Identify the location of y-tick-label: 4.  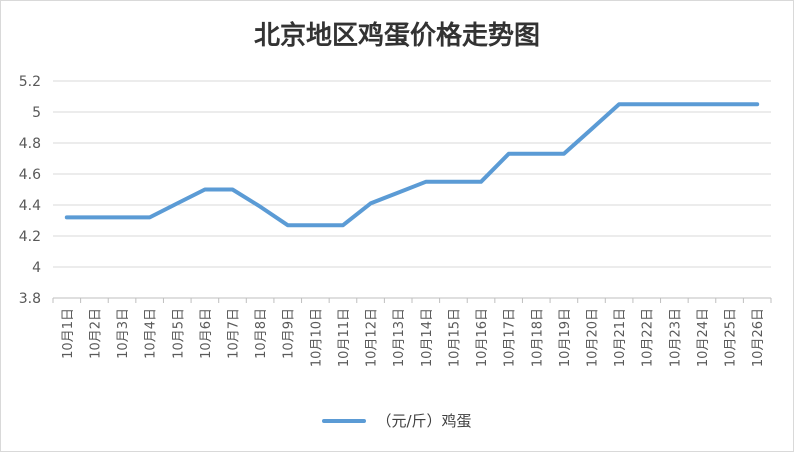
(36, 268).